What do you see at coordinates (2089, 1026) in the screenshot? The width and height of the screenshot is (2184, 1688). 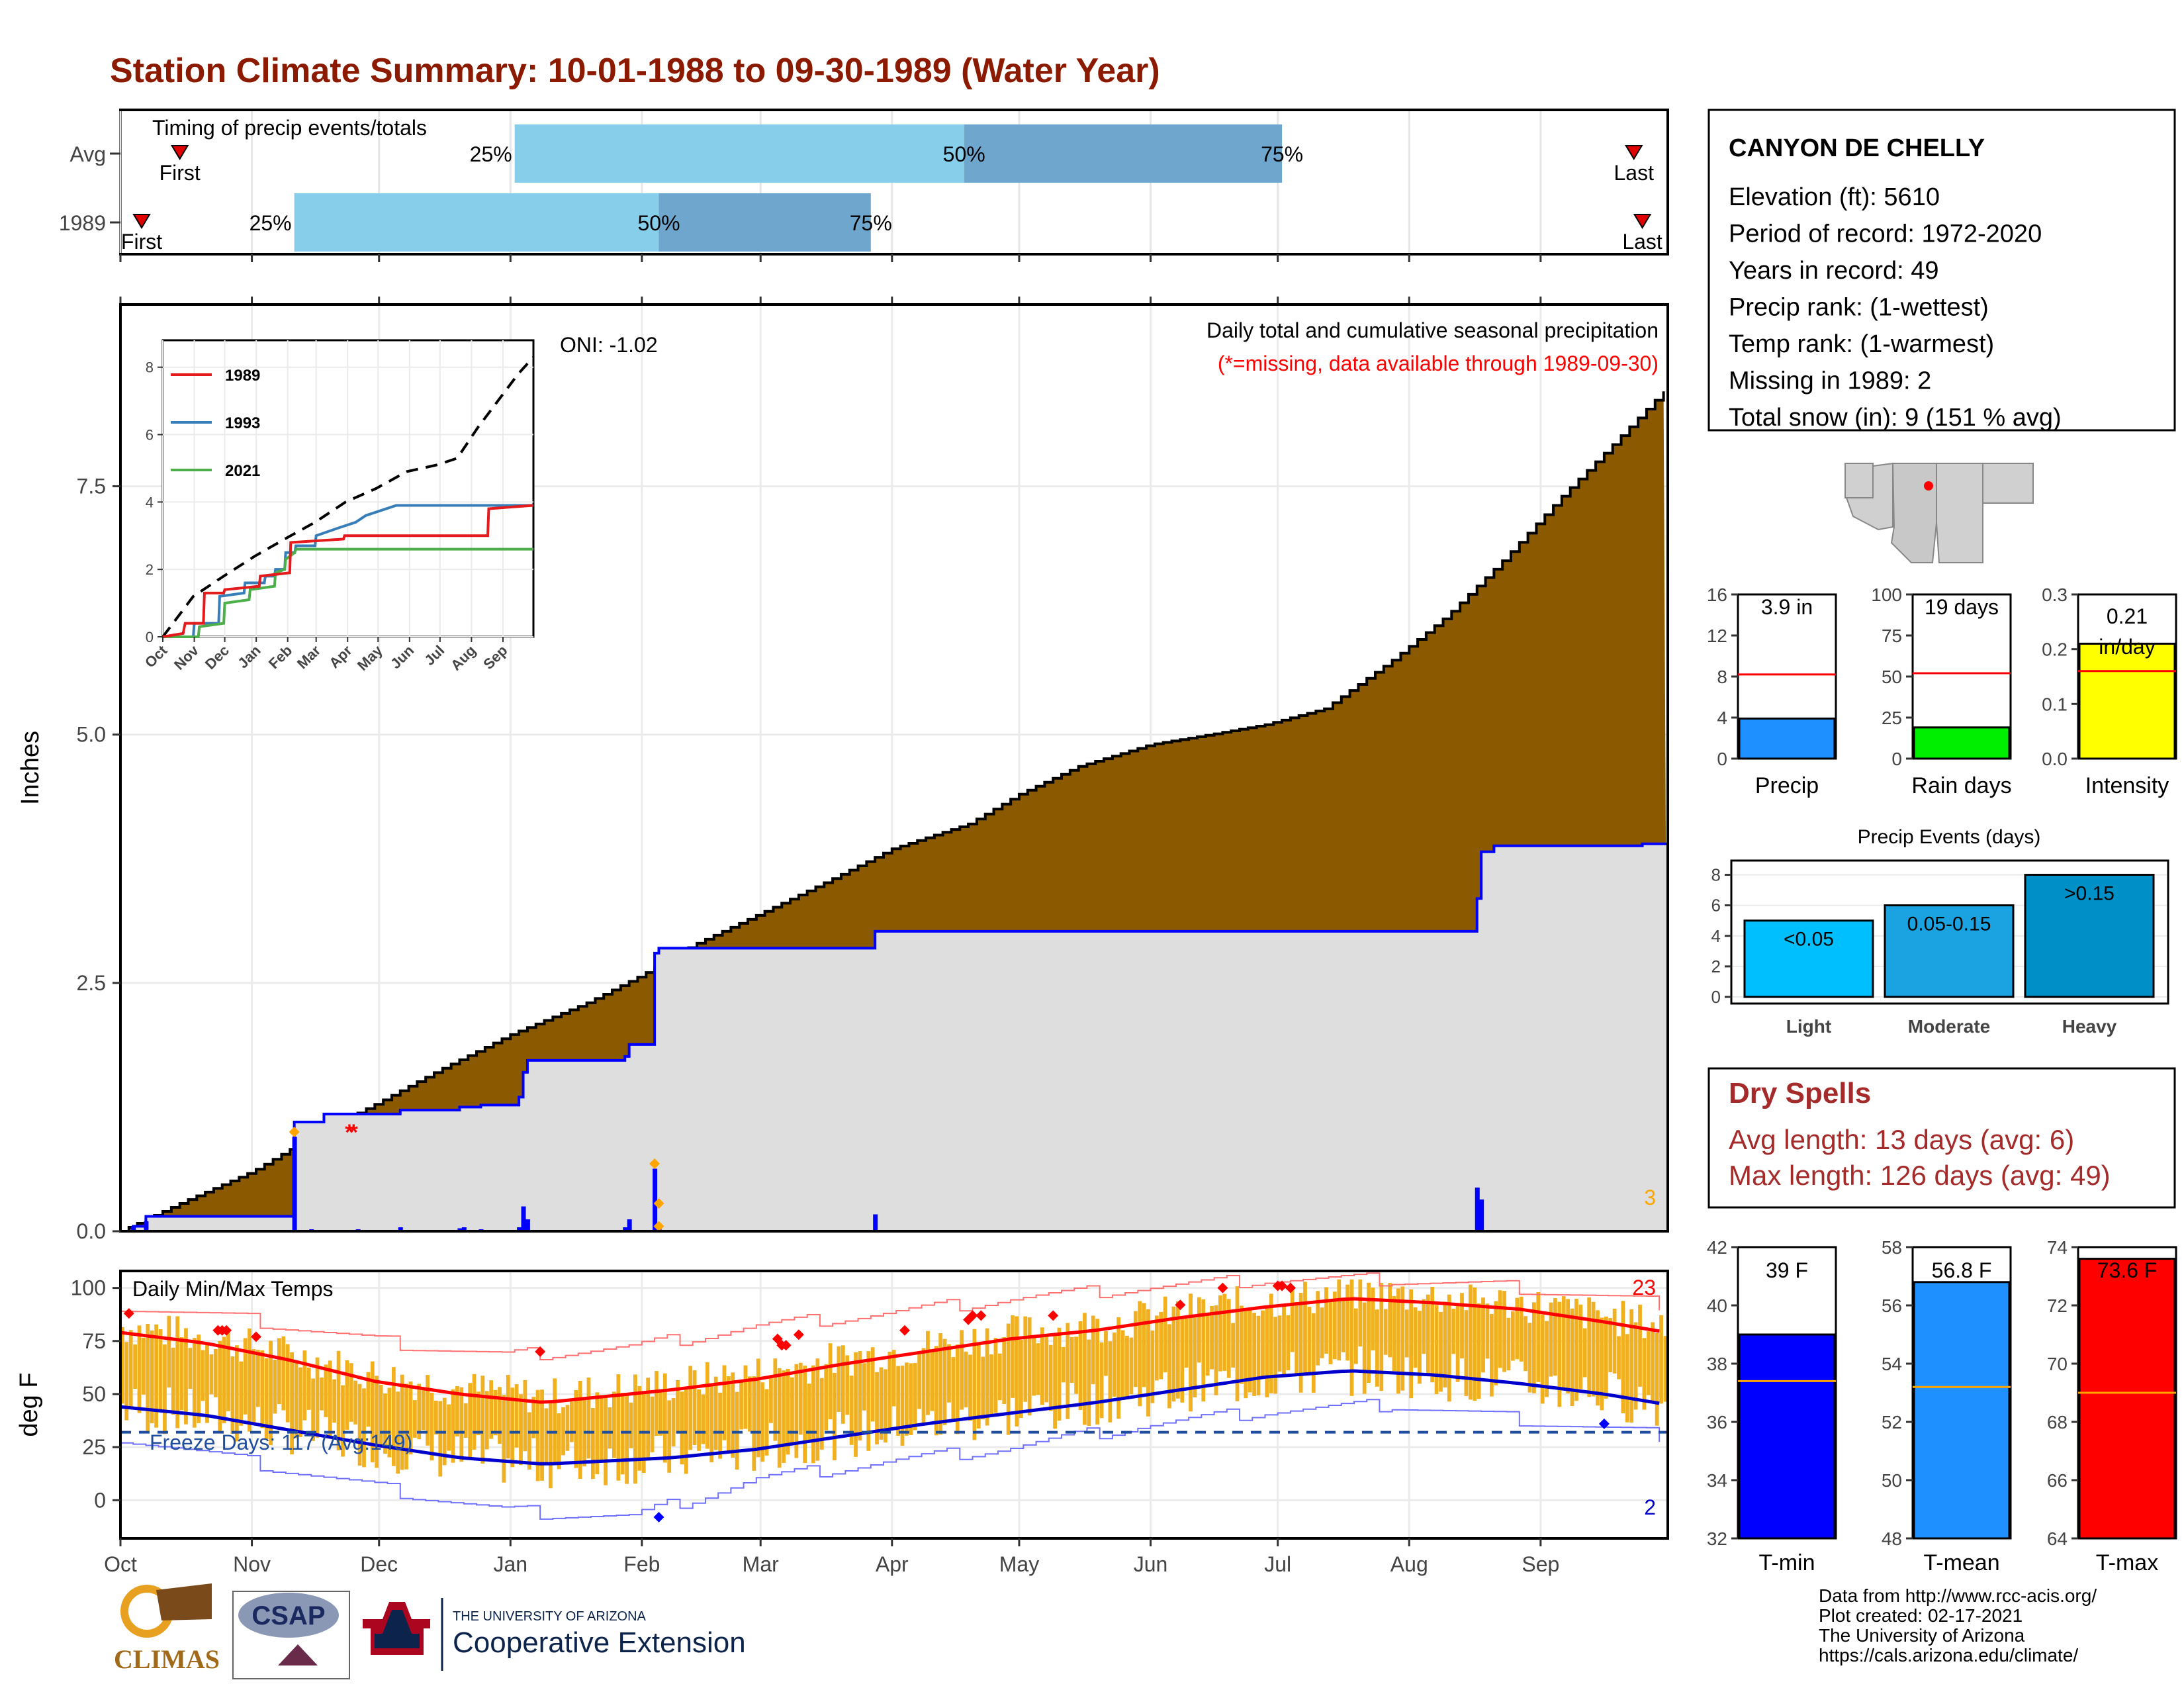 I see `events-category-label: Heavy` at bounding box center [2089, 1026].